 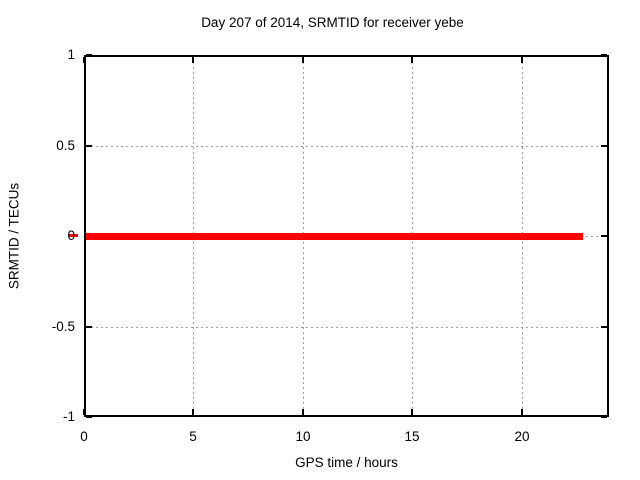 What do you see at coordinates (303, 436) in the screenshot?
I see `x-tick-label: 10` at bounding box center [303, 436].